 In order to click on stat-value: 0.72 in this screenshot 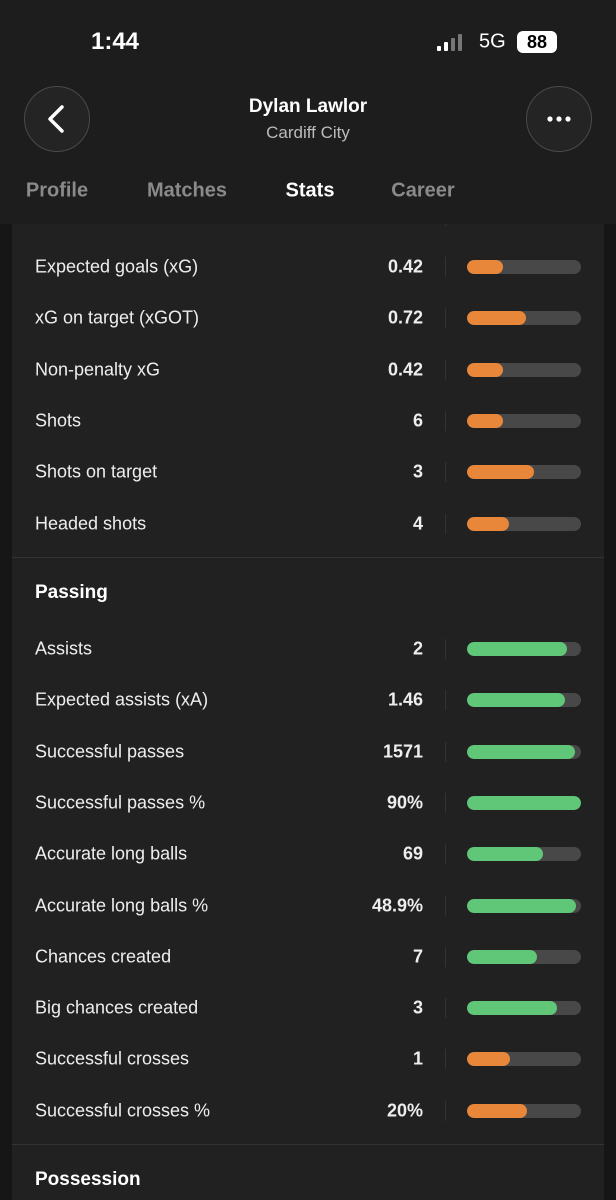, I will do `click(405, 317)`.